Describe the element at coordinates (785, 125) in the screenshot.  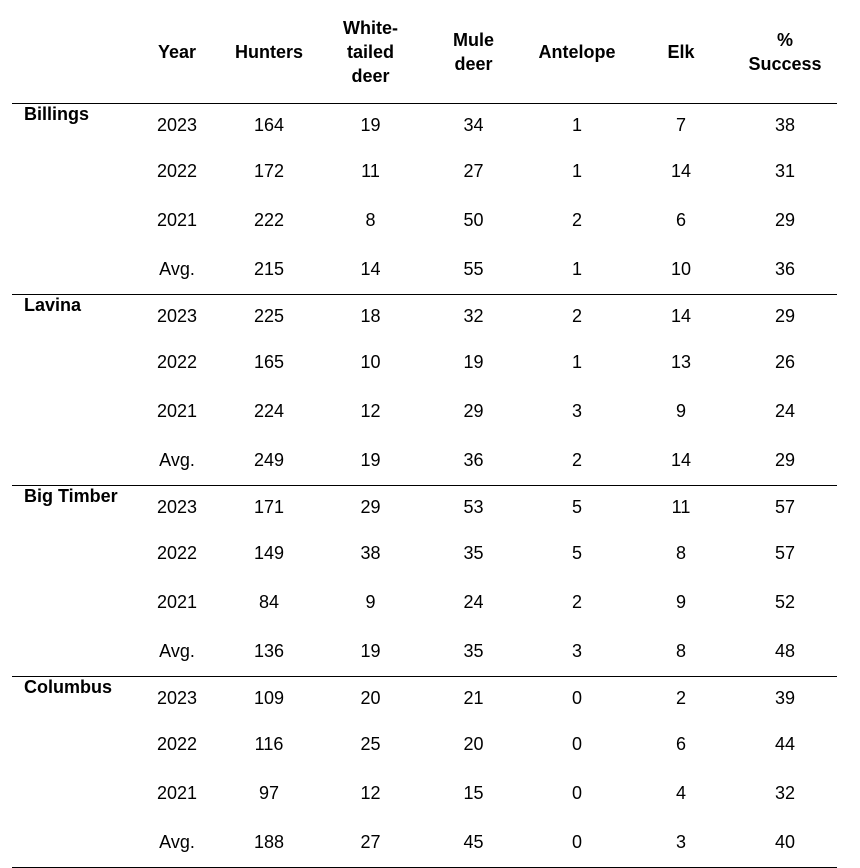
I see `success-cell: 38` at that location.